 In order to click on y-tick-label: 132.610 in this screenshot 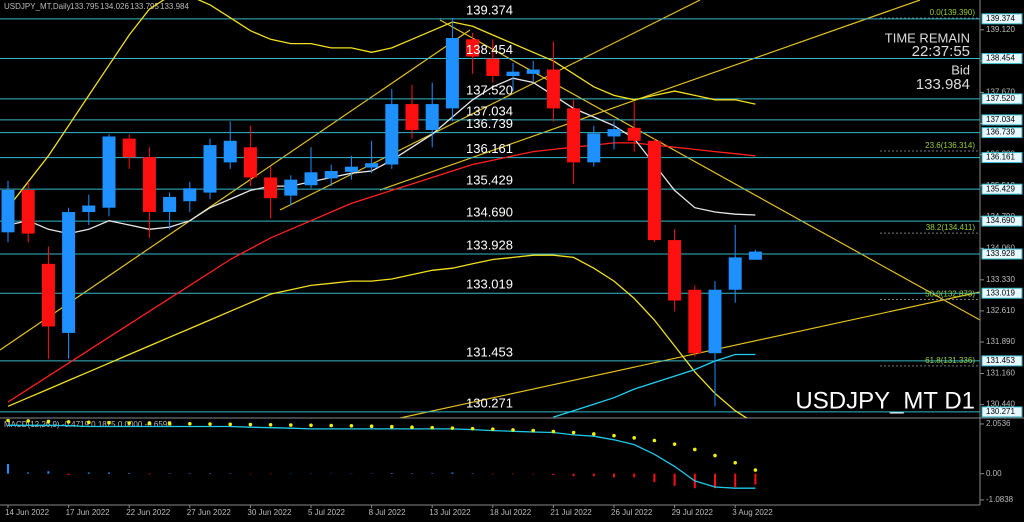, I will do `click(1000, 310)`.